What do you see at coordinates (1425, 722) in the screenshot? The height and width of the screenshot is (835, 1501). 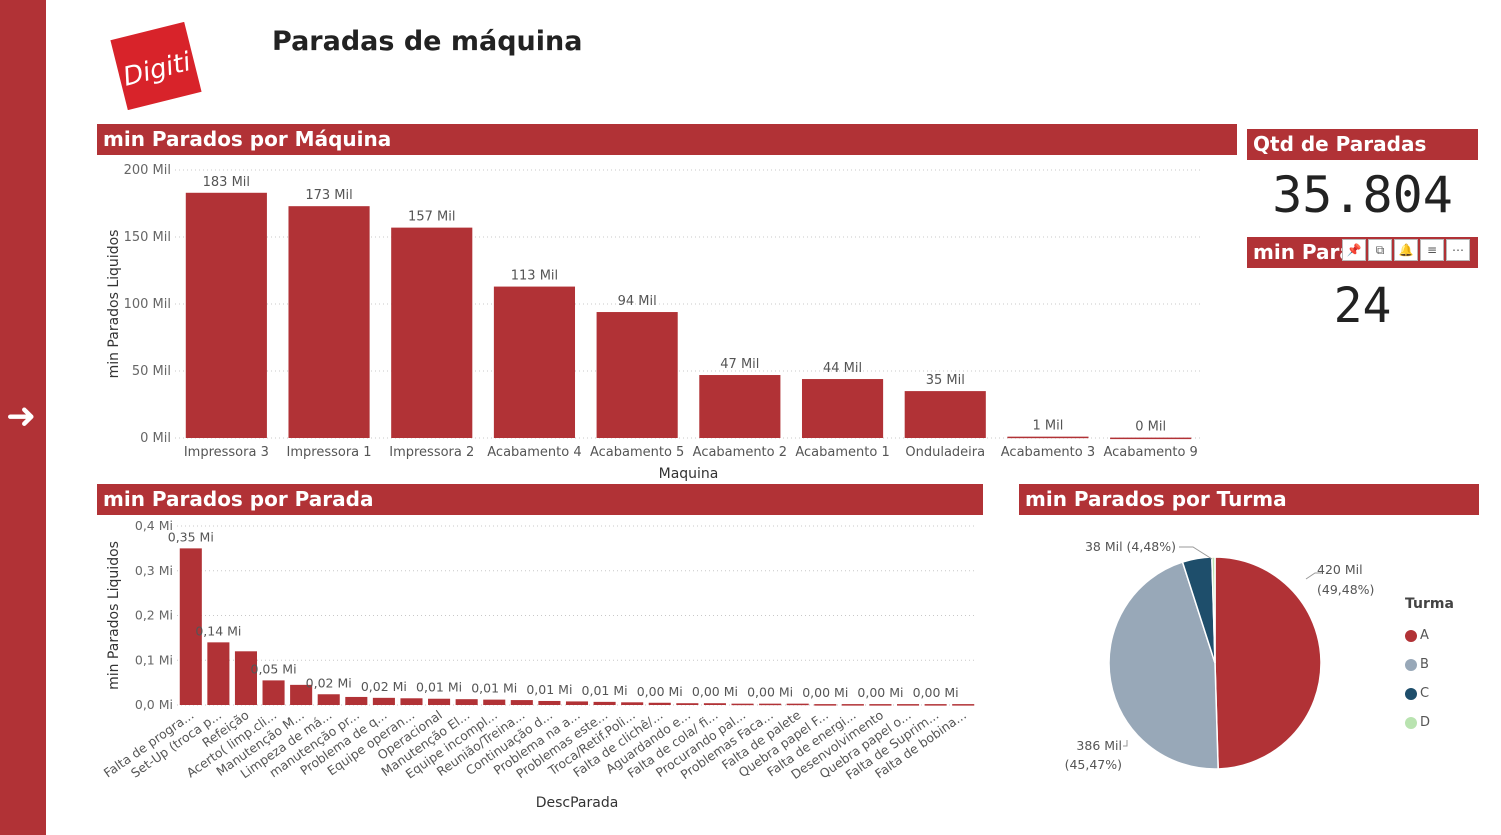 I see `legend-label: D` at bounding box center [1425, 722].